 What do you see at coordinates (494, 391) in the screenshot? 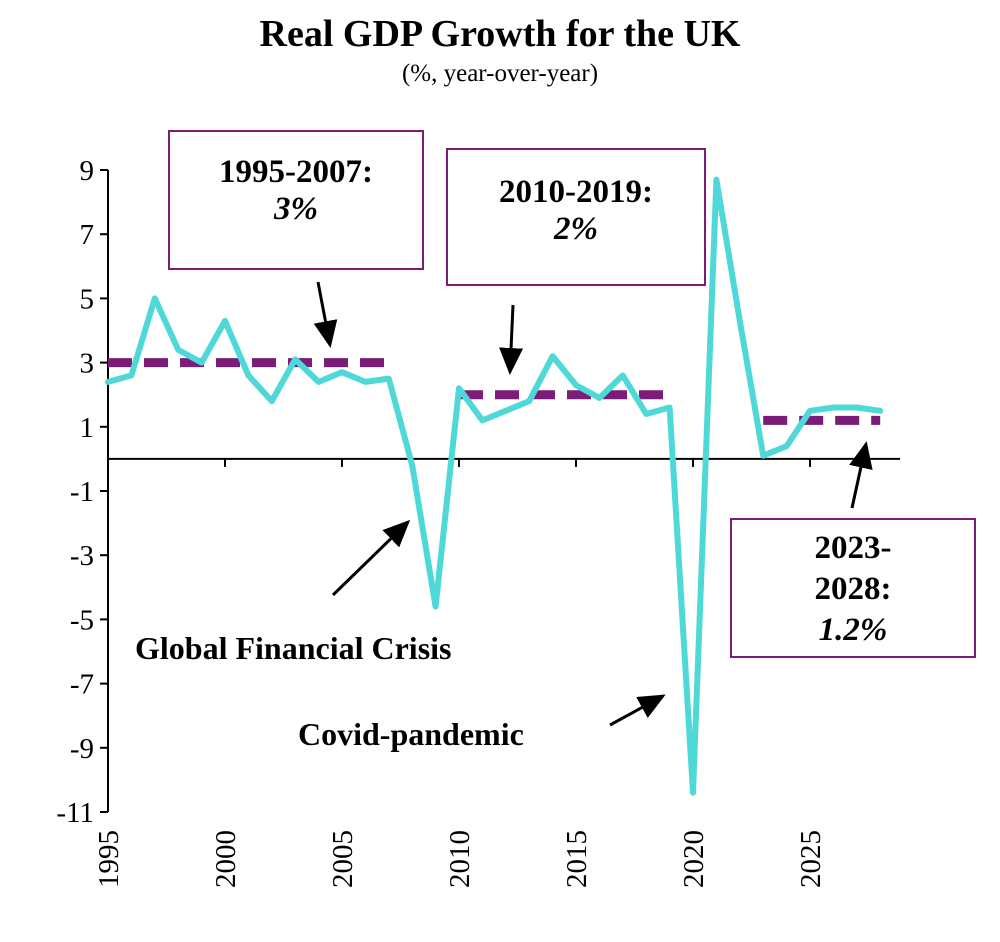
I see `average-lines-group` at bounding box center [494, 391].